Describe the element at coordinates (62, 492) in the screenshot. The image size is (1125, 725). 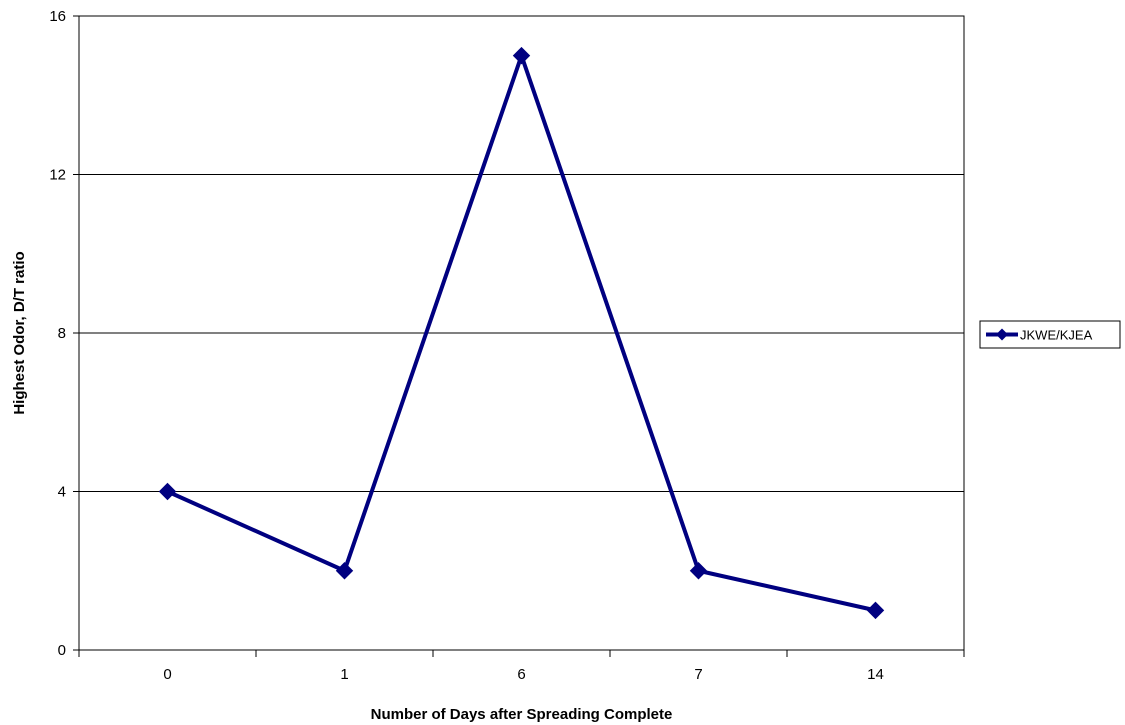
I see `y-tick-label: 4` at that location.